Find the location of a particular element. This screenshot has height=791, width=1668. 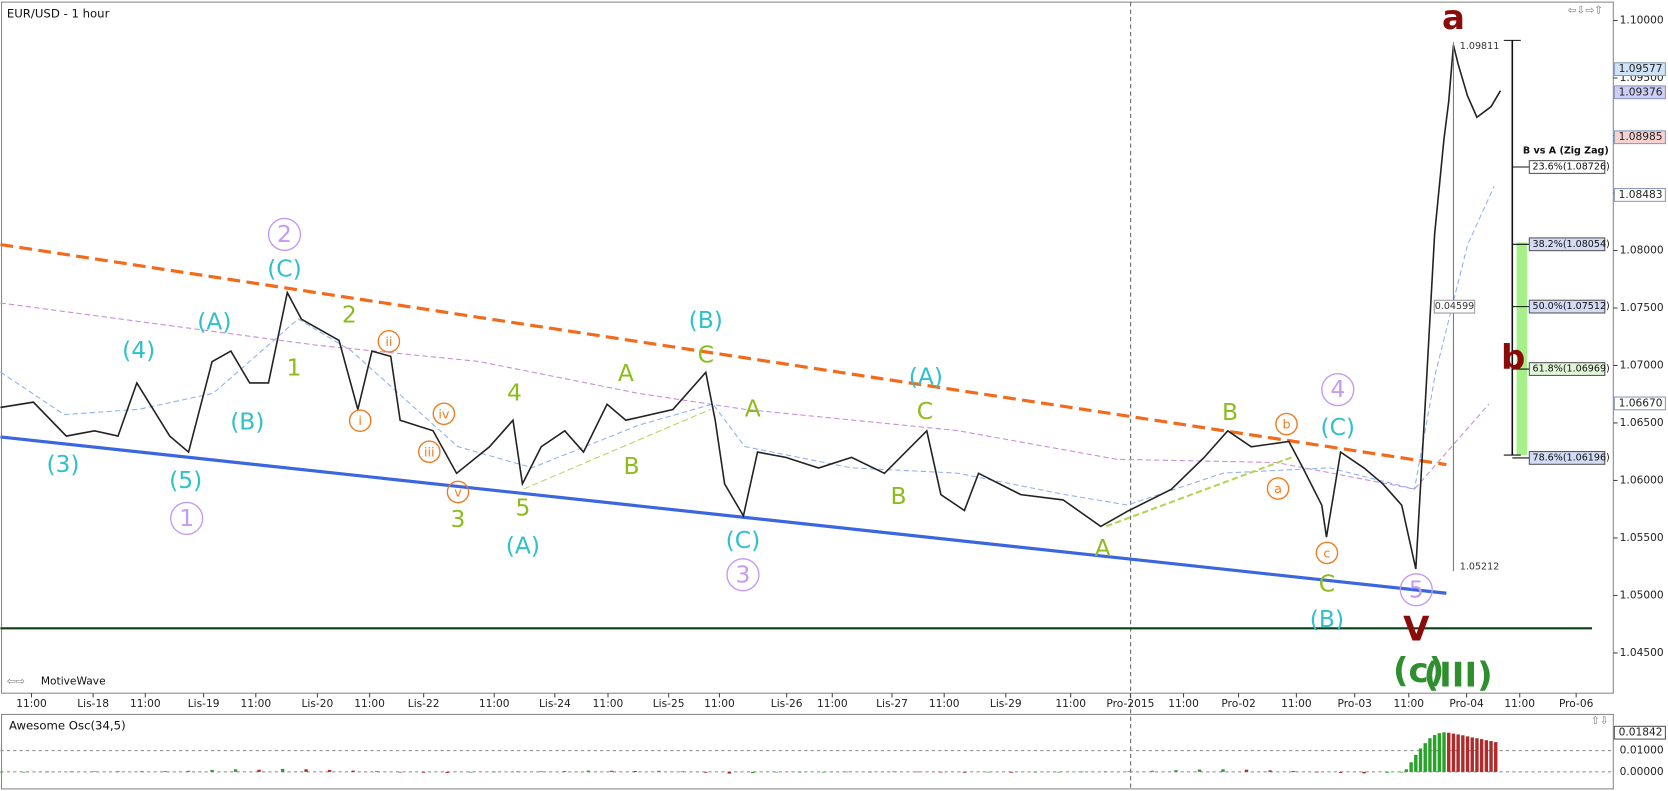

y-tick-label: 1.06500 is located at coordinates (1642, 422).